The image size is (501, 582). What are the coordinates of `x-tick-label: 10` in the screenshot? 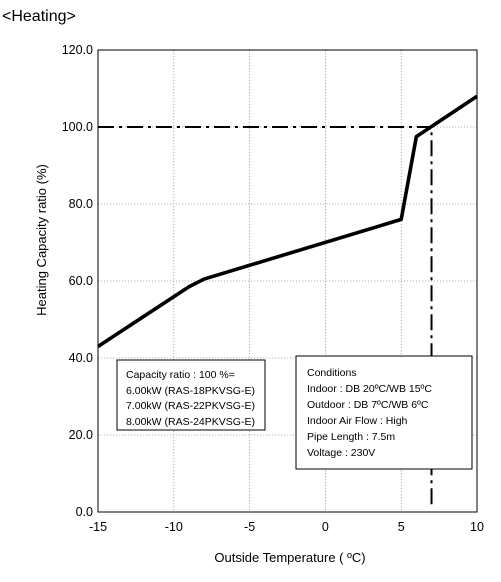 It's located at (477, 527).